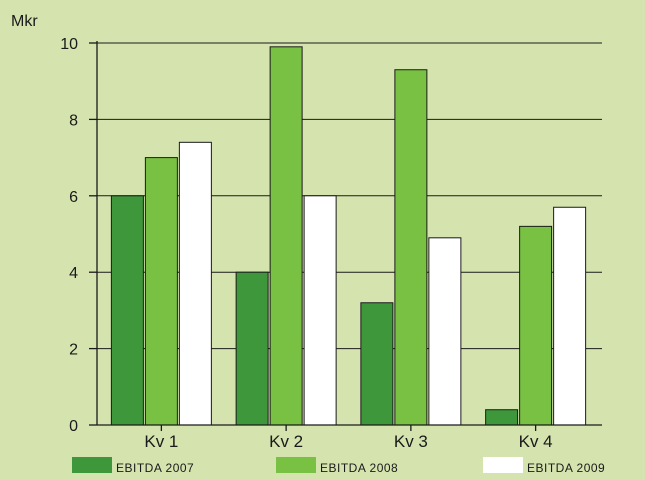 This screenshot has height=480, width=645. What do you see at coordinates (286, 441) in the screenshot?
I see `x-category-label: Kv 2` at bounding box center [286, 441].